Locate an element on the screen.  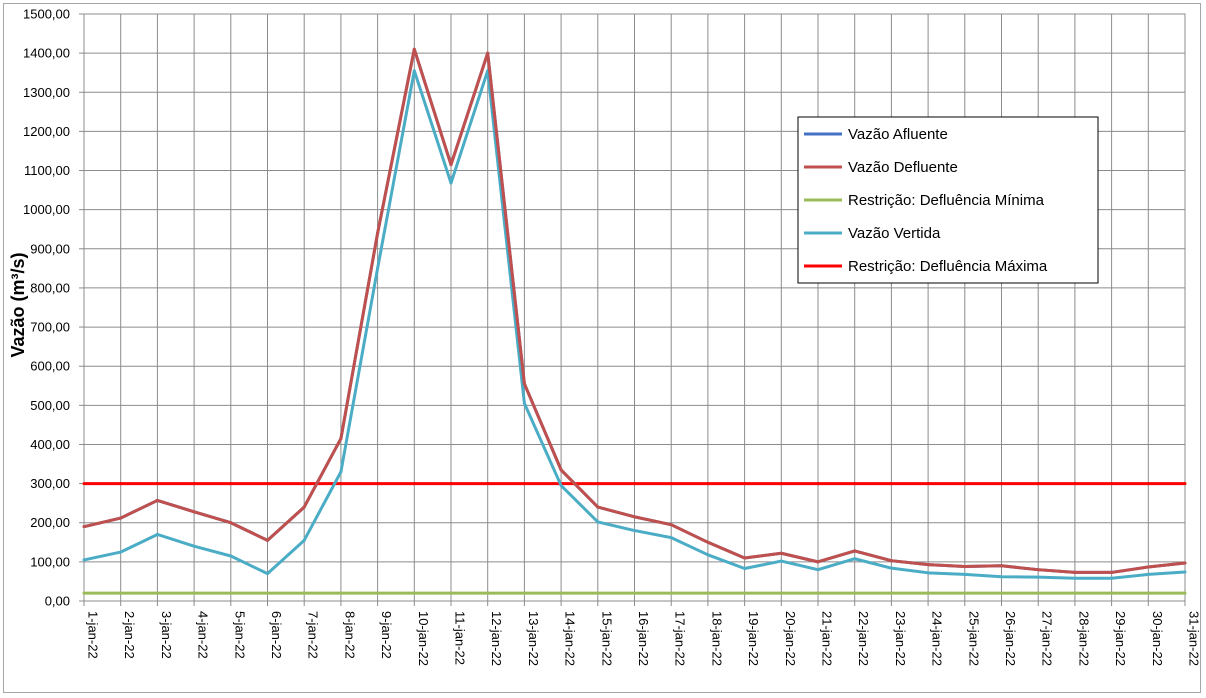
legend-label-vazao-afluente: Vazão Afluente is located at coordinates (898, 134).